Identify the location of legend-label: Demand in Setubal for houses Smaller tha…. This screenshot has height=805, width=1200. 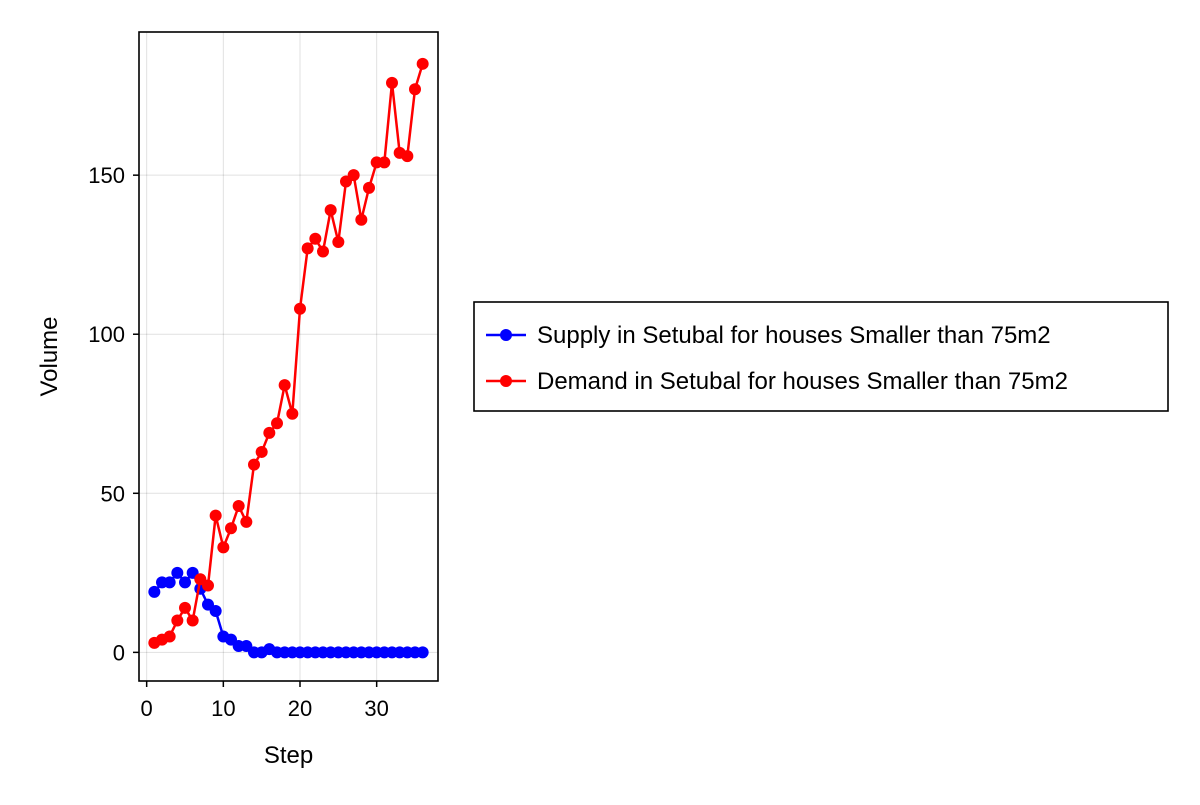
(802, 381).